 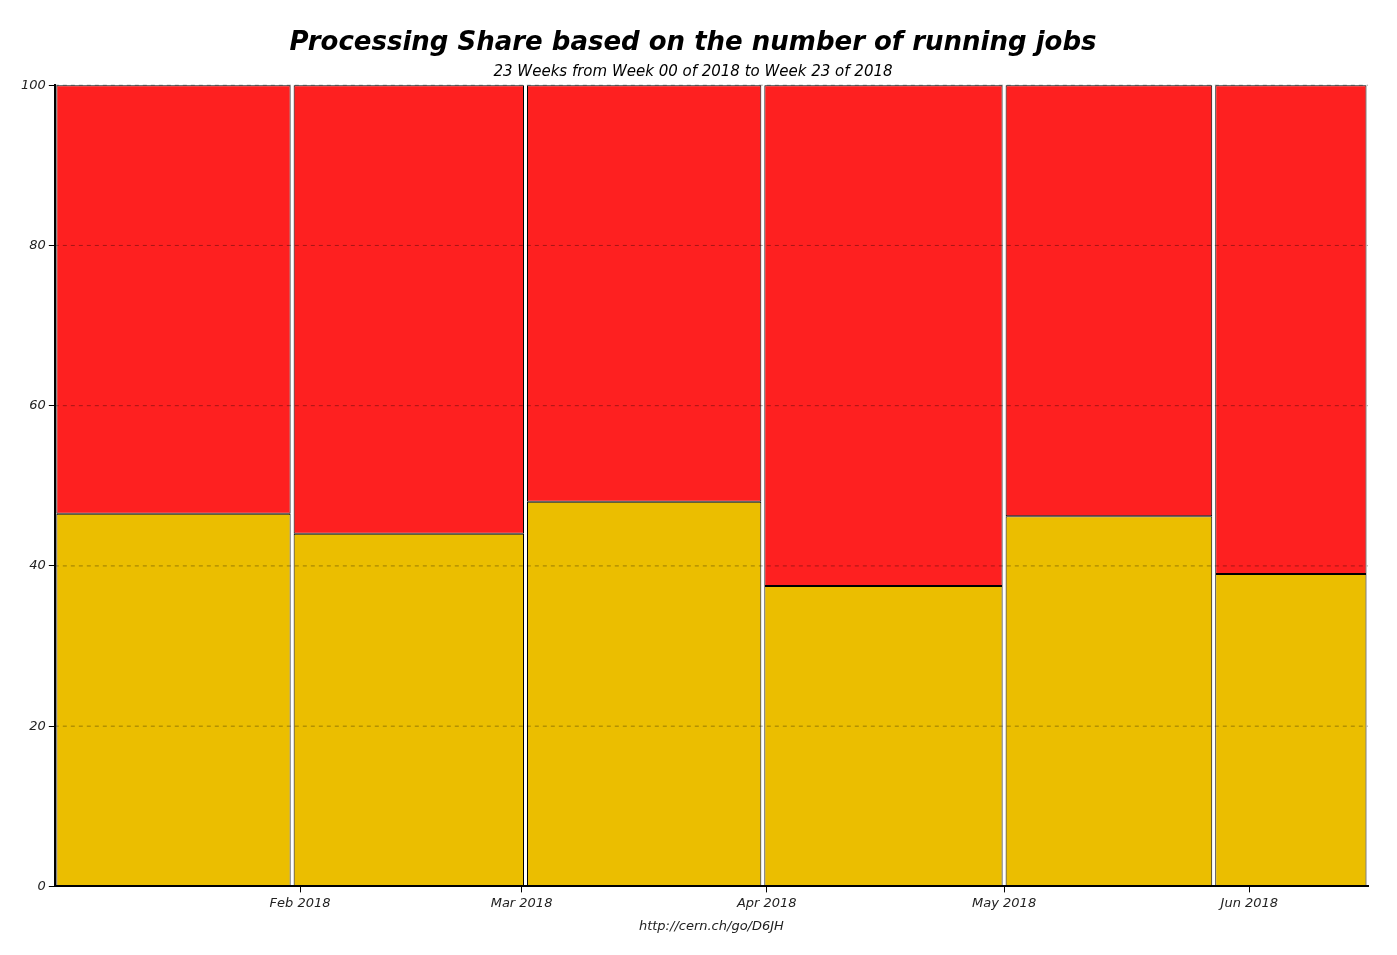 What do you see at coordinates (300, 902) in the screenshot?
I see `x-tick-label: Feb 2018` at bounding box center [300, 902].